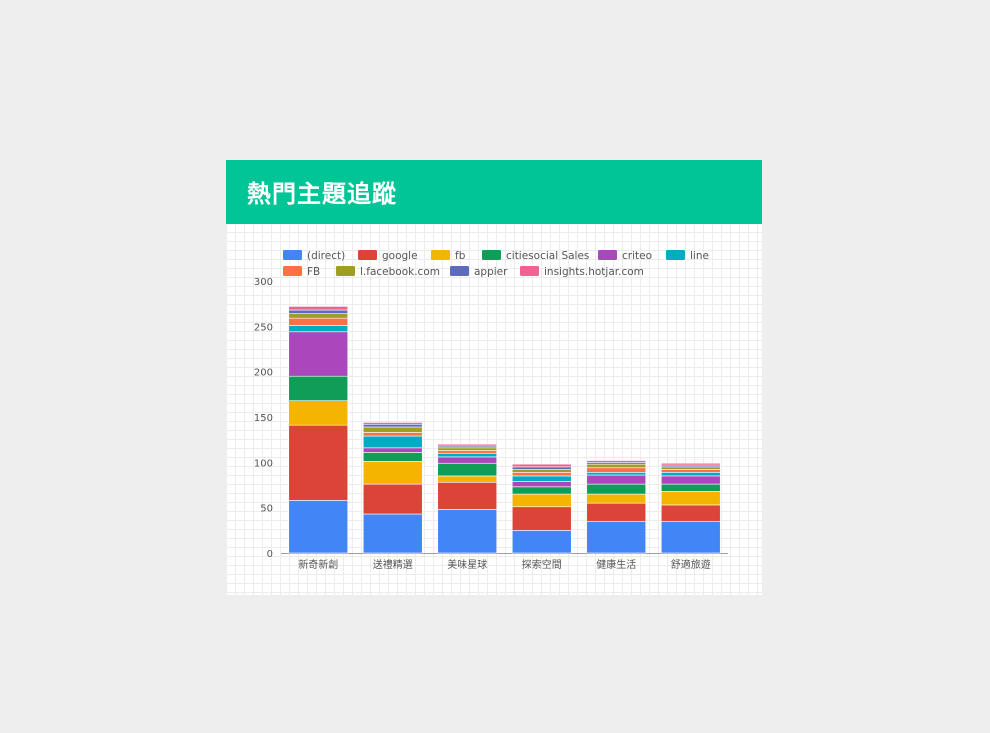  What do you see at coordinates (266, 509) in the screenshot?
I see `y-tick-label: 50` at bounding box center [266, 509].